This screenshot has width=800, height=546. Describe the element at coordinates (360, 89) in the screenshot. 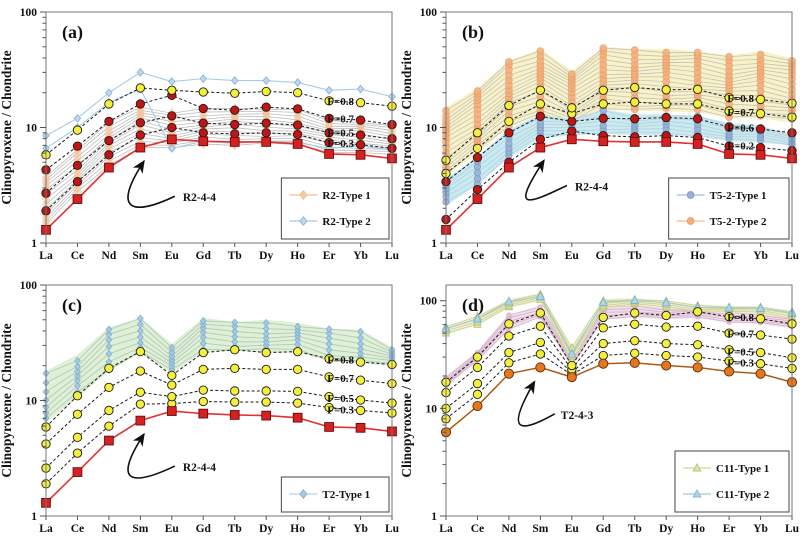

I see `series-marker-R2-Type 2` at that location.